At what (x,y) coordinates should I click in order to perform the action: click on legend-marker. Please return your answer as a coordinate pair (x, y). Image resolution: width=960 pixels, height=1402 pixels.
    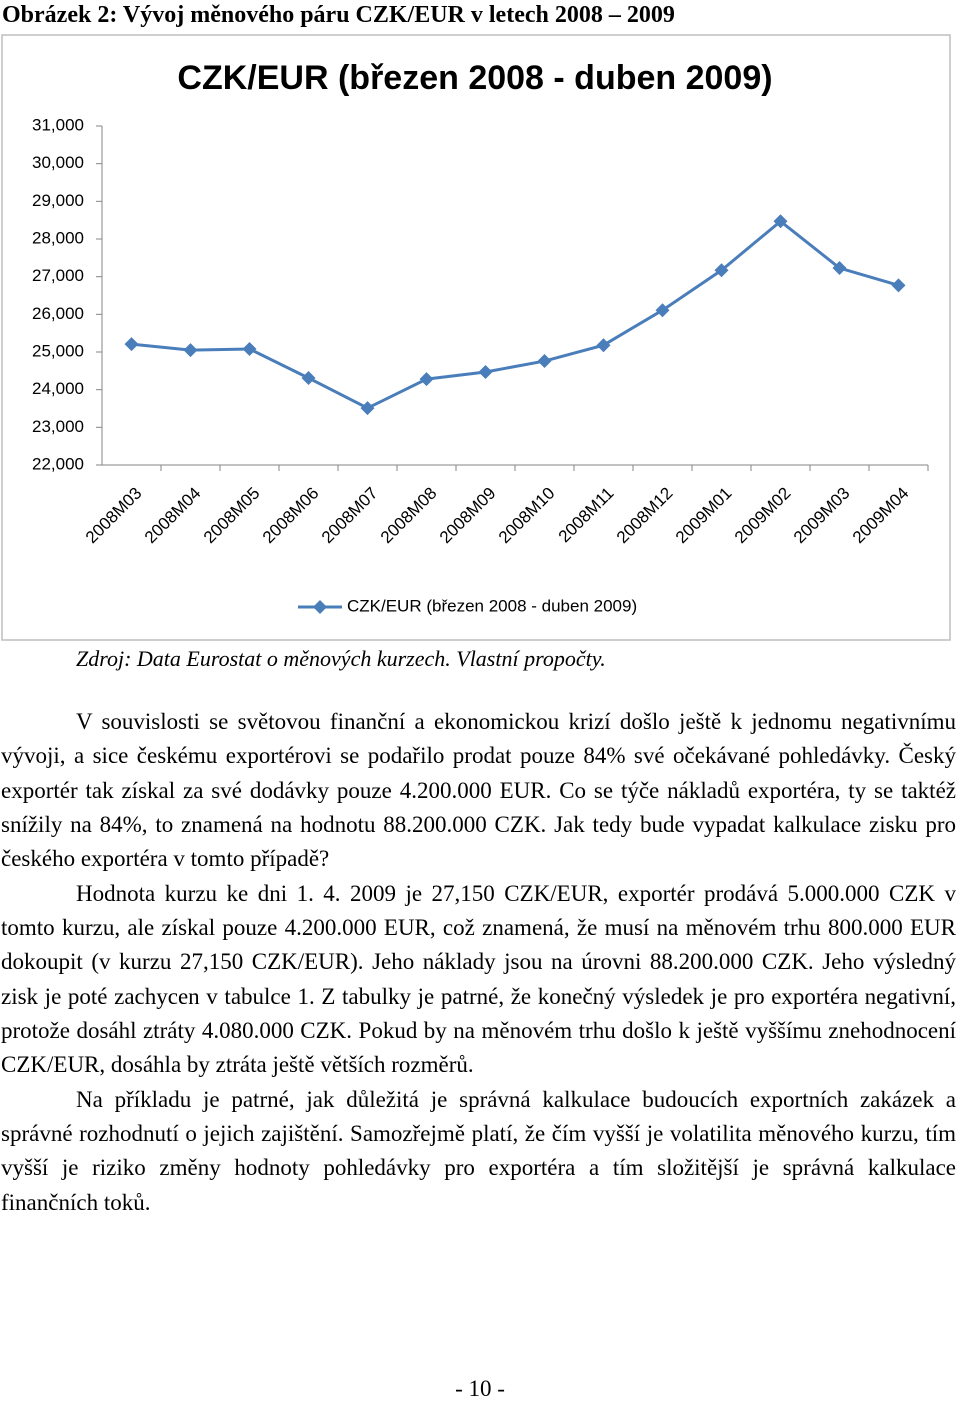
    Looking at the image, I should click on (320, 607).